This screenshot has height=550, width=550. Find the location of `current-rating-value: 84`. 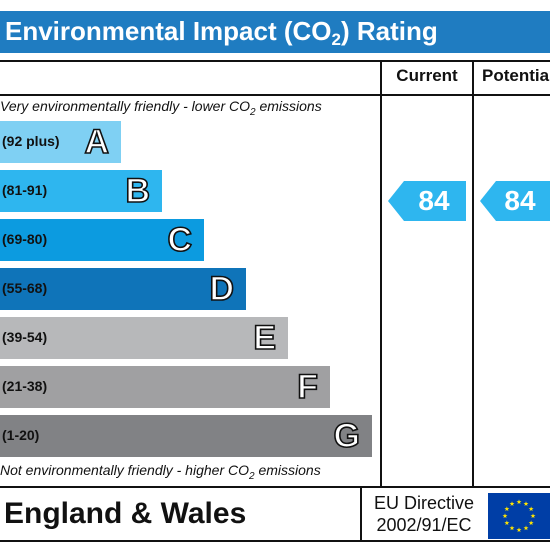

current-rating-value: 84 is located at coordinates (434, 200).